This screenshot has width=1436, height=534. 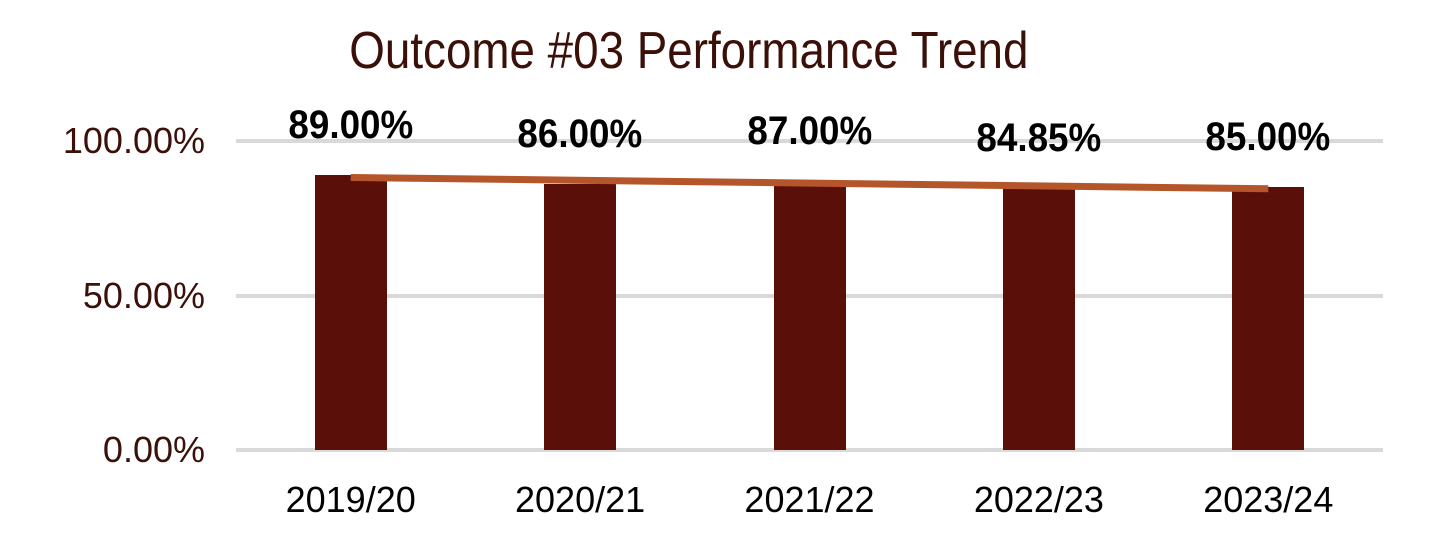 I want to click on data-label: 89.00%, so click(x=351, y=125).